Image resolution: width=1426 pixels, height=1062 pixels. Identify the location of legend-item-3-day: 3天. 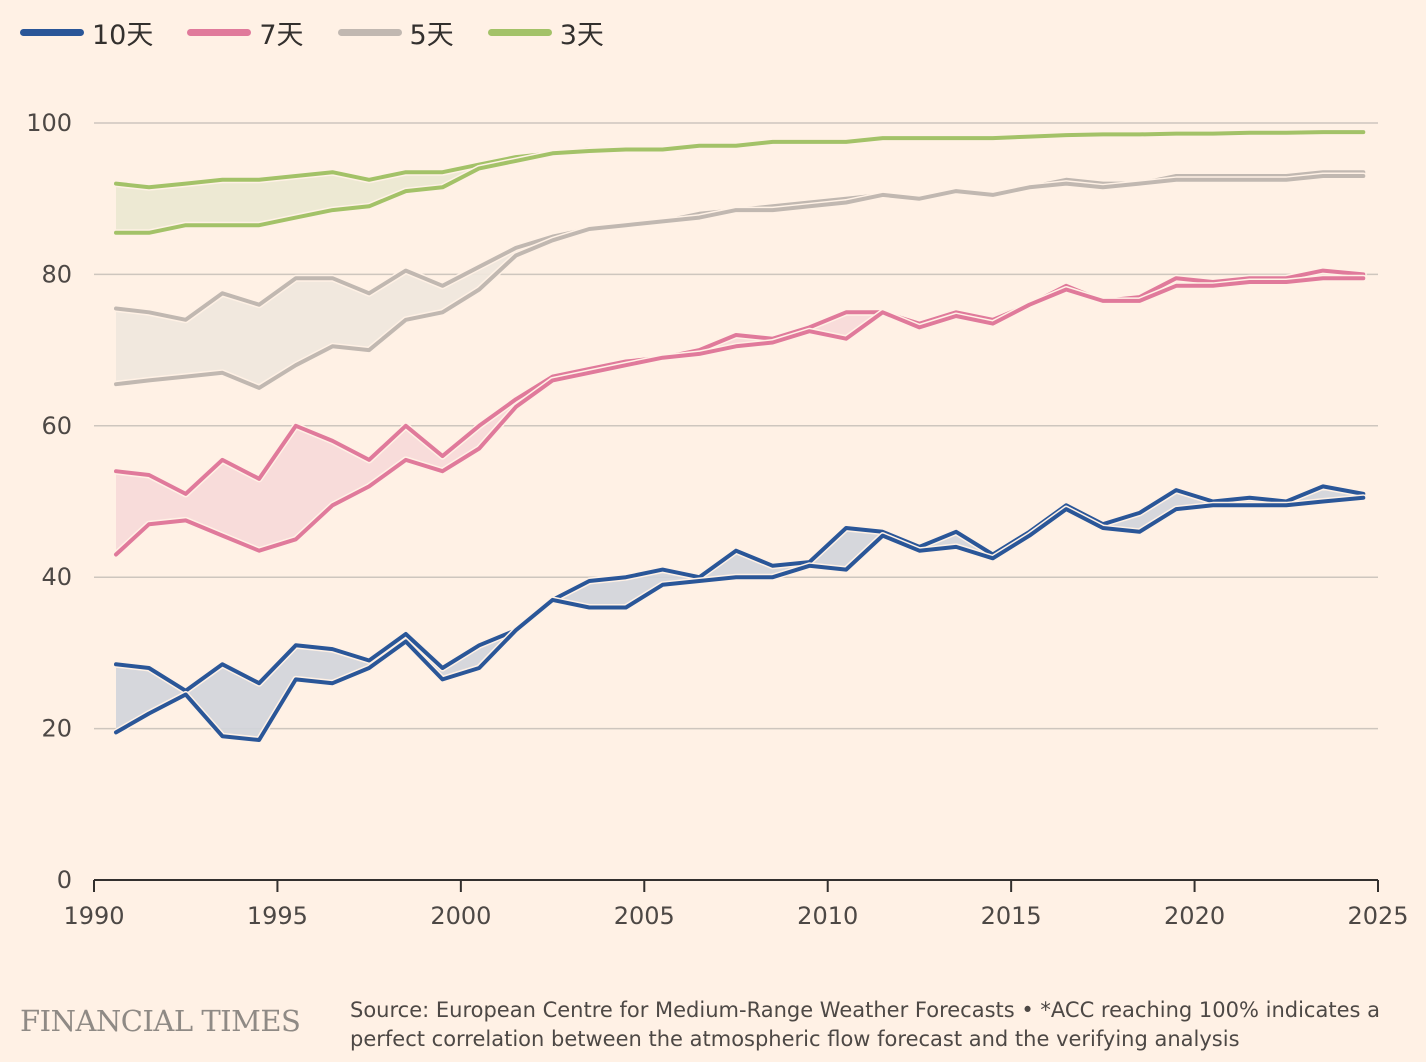
(545, 32).